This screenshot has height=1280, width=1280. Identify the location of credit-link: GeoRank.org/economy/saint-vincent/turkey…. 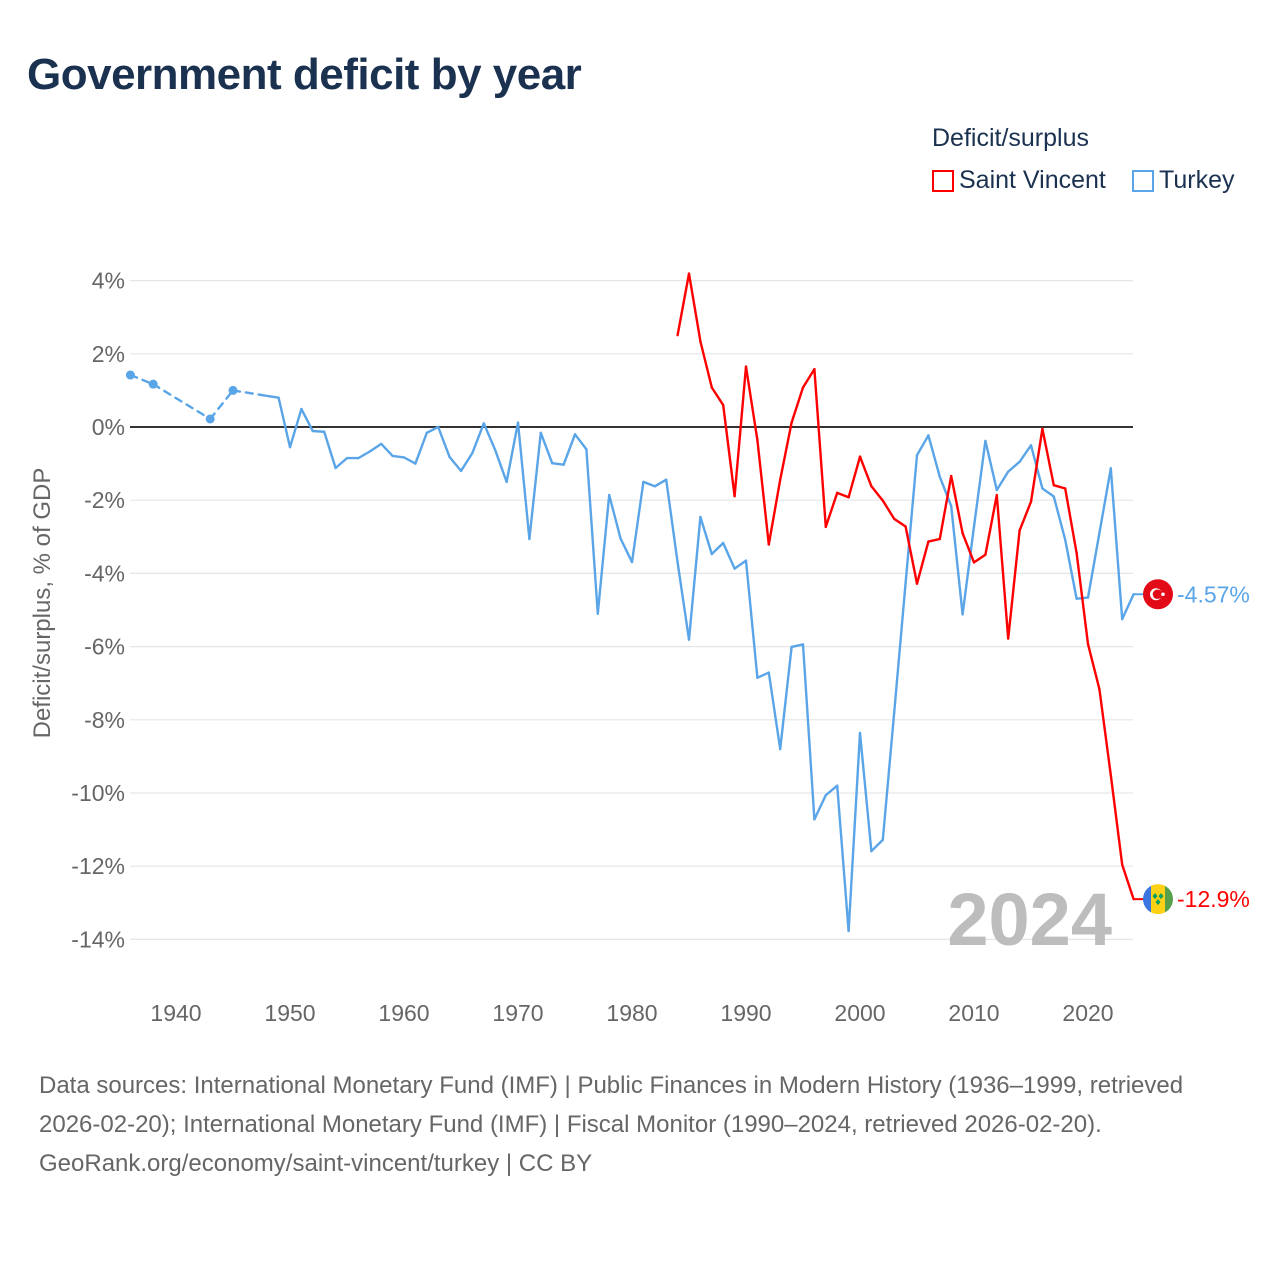
(316, 1163).